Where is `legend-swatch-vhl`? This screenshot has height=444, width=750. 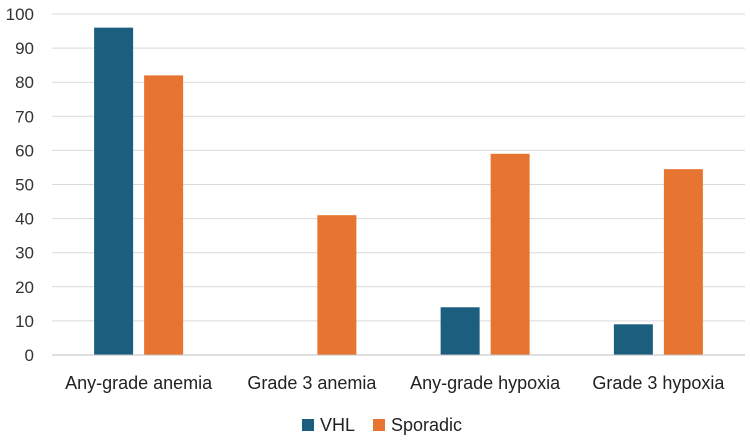
legend-swatch-vhl is located at coordinates (308, 425).